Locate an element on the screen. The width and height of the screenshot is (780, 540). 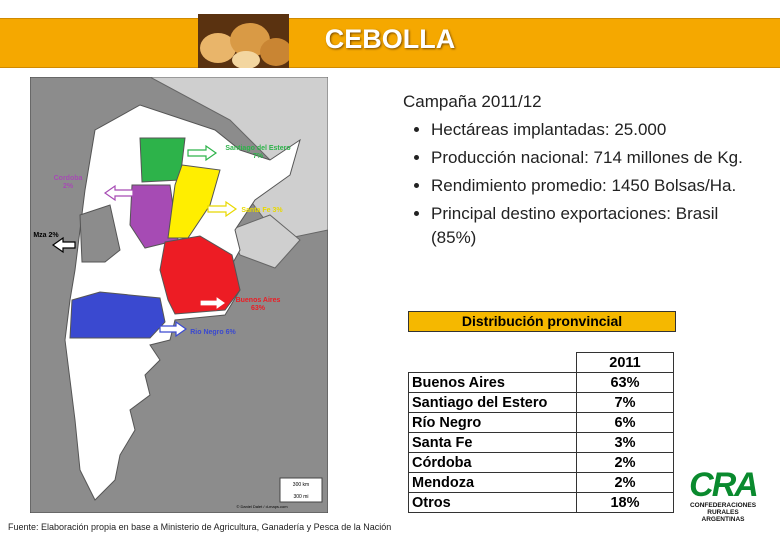
share: 6% is located at coordinates (625, 422).